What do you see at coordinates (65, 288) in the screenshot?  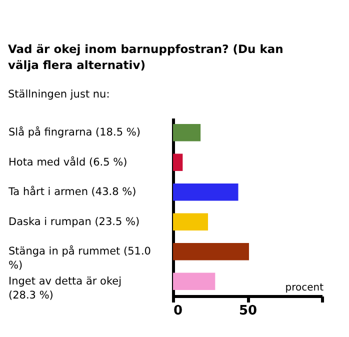 I see `y-tick-label: Inget av detta är okej (28.3 %)` at bounding box center [65, 288].